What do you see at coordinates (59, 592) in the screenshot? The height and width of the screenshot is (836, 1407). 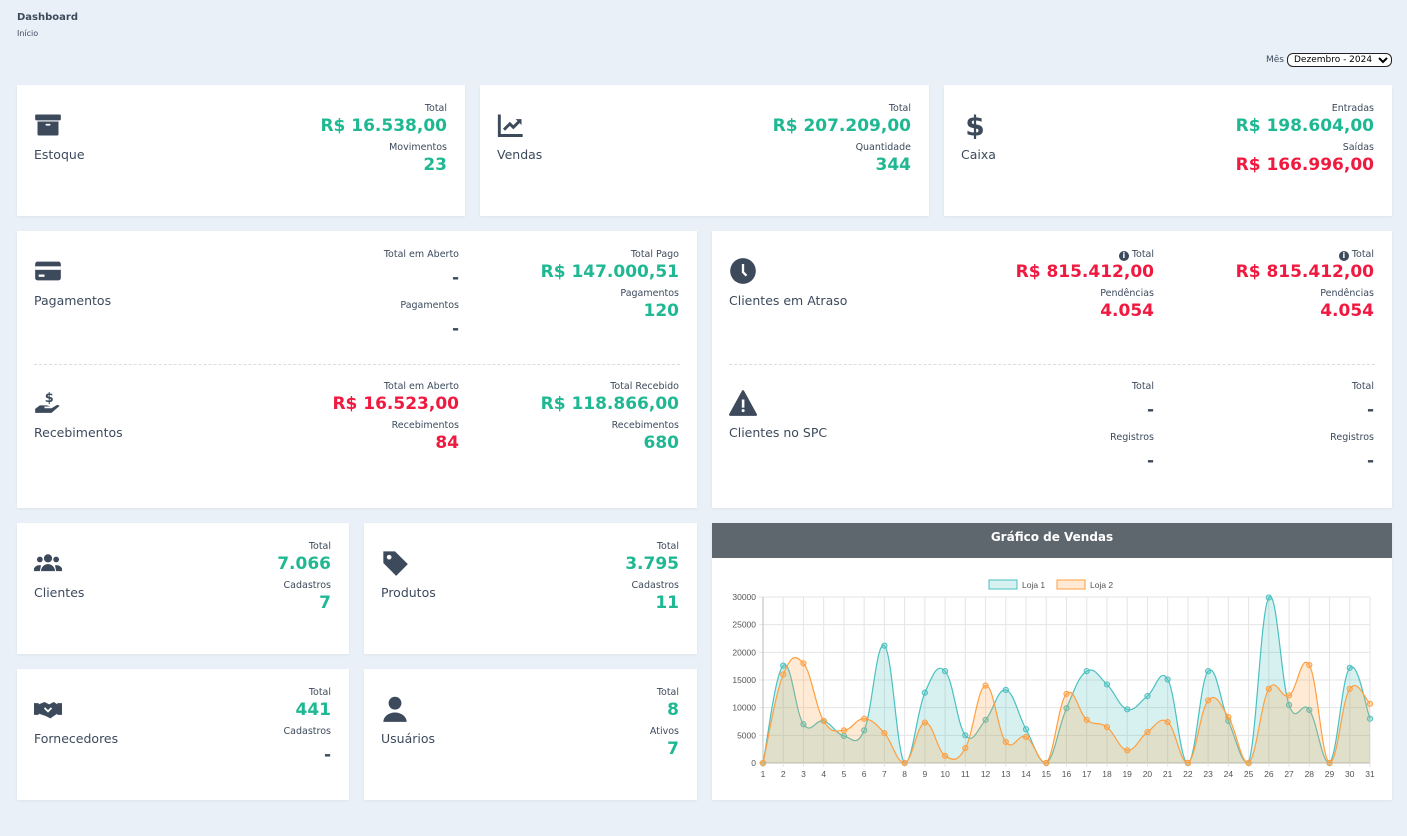 I see `clientes-title: Clientes` at bounding box center [59, 592].